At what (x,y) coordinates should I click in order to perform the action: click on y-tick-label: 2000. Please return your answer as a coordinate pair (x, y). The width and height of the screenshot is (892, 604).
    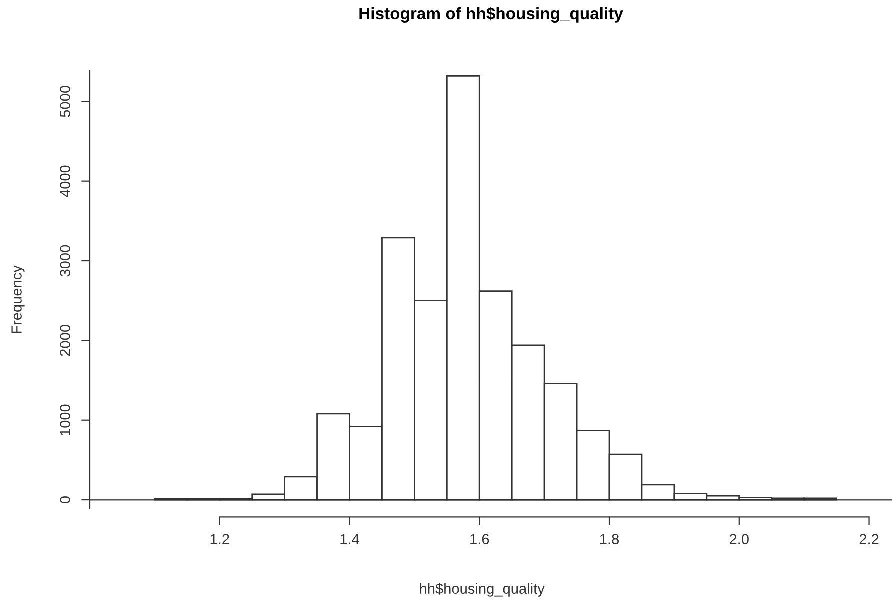
    Looking at the image, I should click on (65, 340).